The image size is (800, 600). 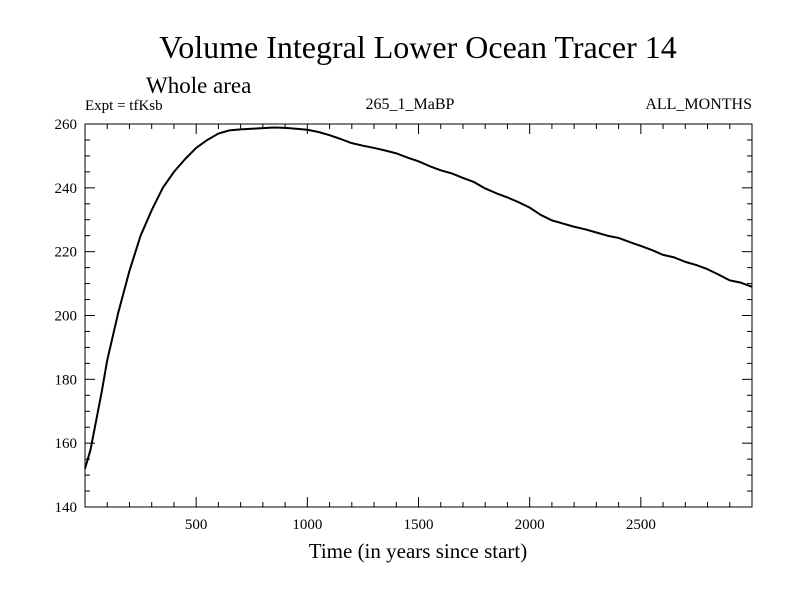 I want to click on y-tick-labels: 140 160 180 200 220 240 260, so click(x=66, y=316).